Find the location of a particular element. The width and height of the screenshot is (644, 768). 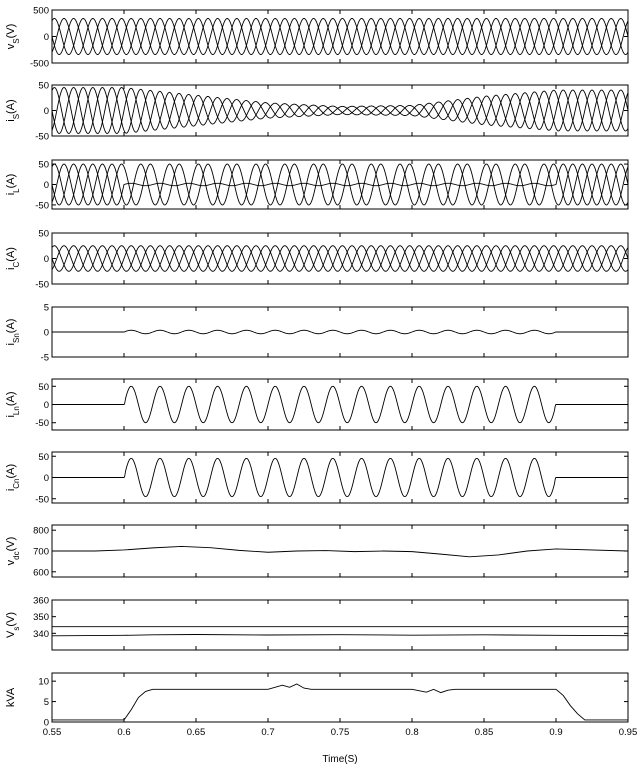

y-tick-label: 350 is located at coordinates (41, 617).